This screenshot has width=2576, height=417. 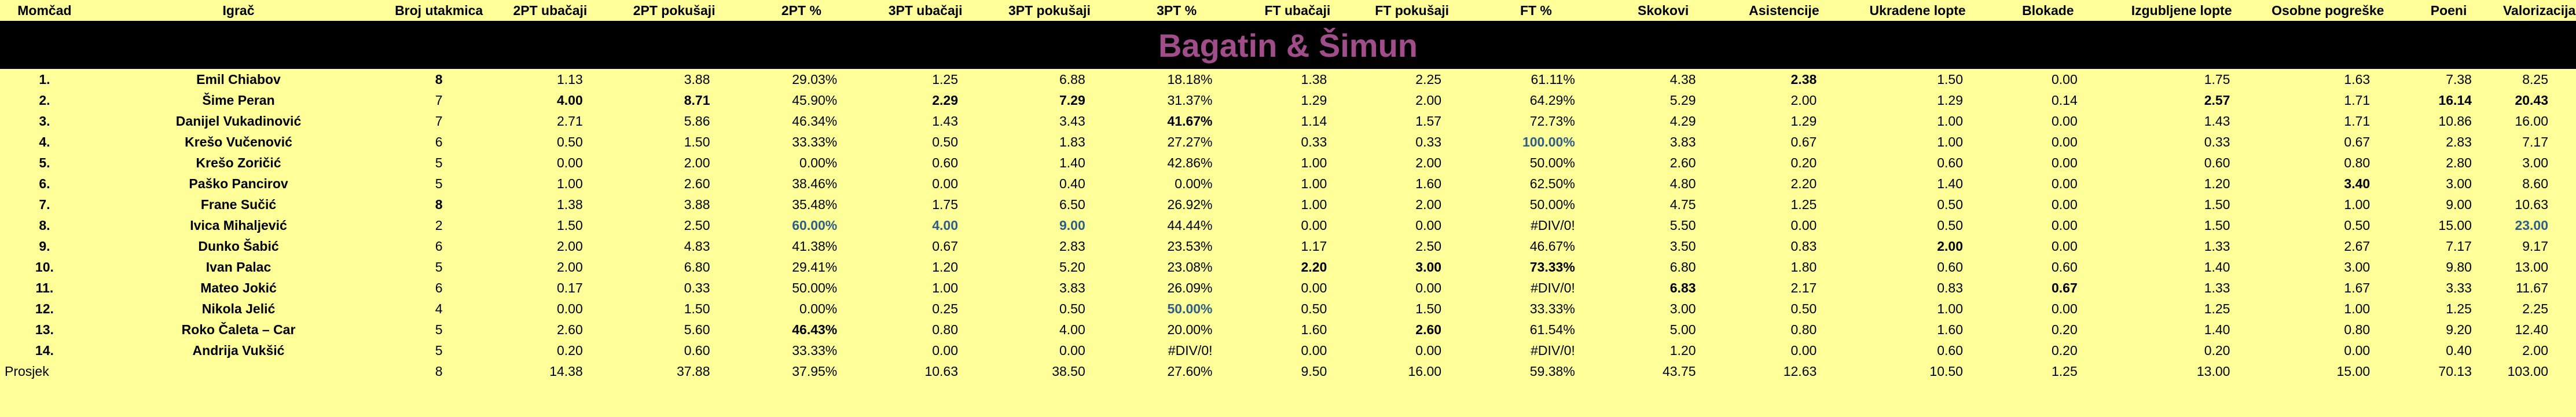 What do you see at coordinates (1049, 80) in the screenshot?
I see `stat-cell: 6.88` at bounding box center [1049, 80].